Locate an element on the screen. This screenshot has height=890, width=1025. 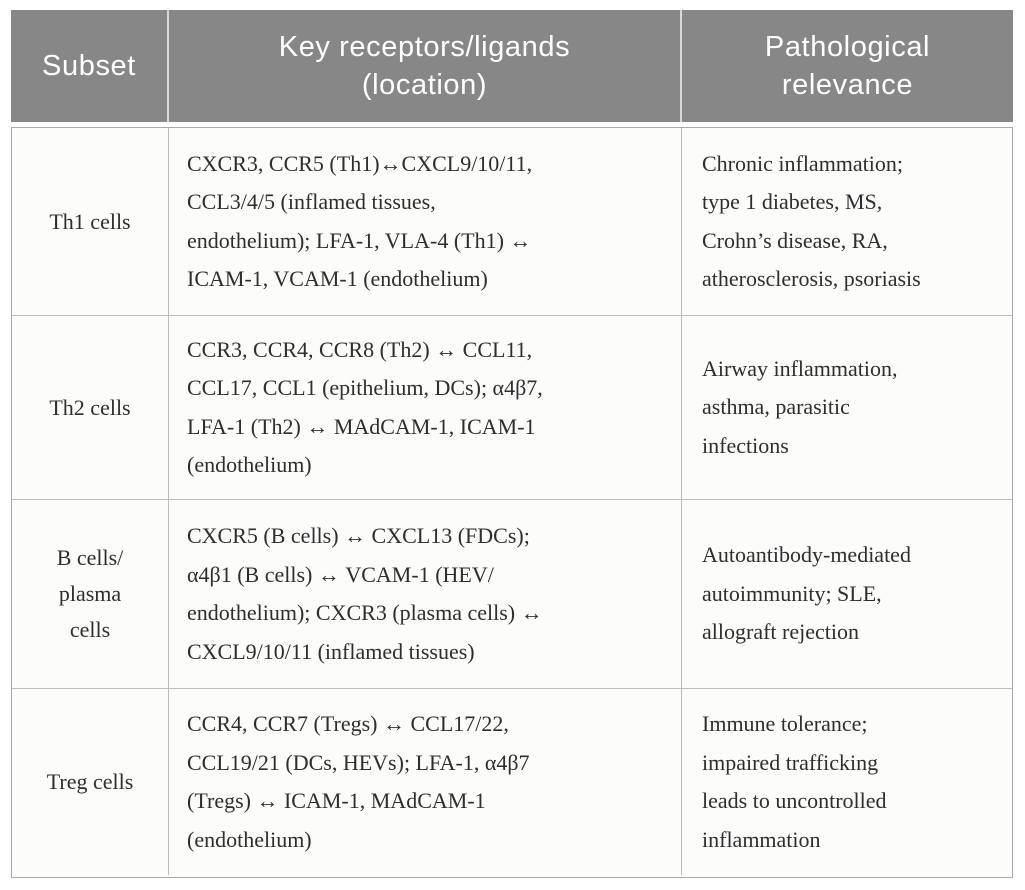
header-cell-relevance: Pathological relevance is located at coordinates (846, 66).